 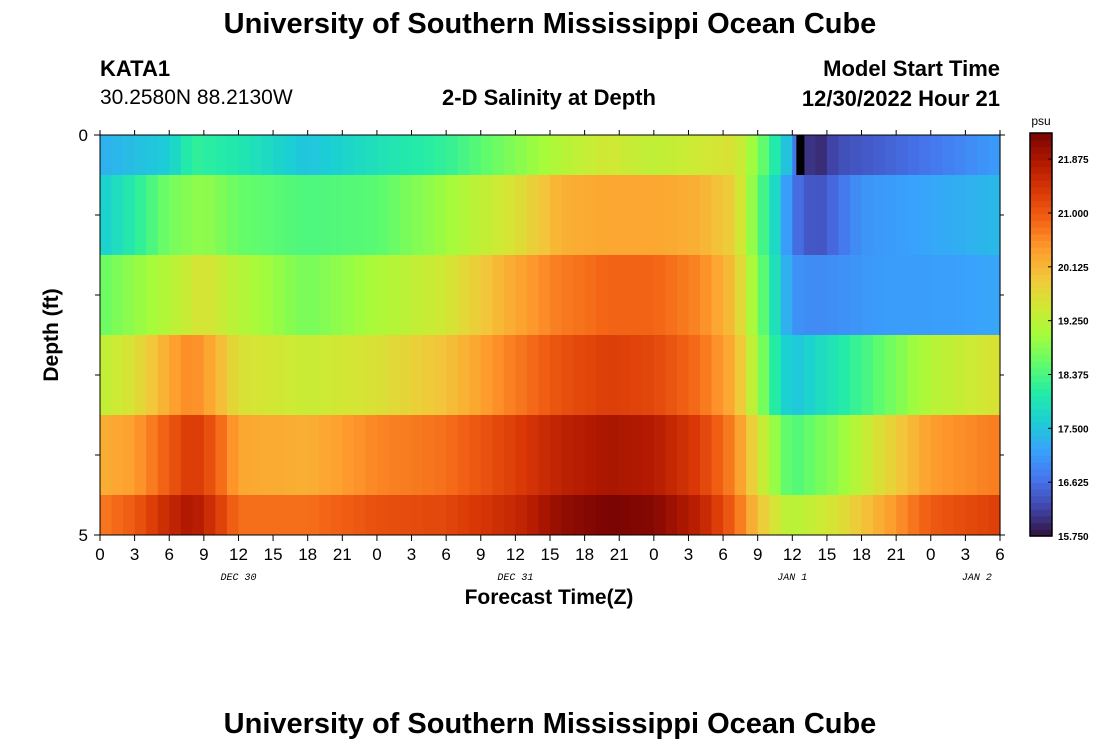 What do you see at coordinates (134, 554) in the screenshot?
I see `x-tick-label: 3` at bounding box center [134, 554].